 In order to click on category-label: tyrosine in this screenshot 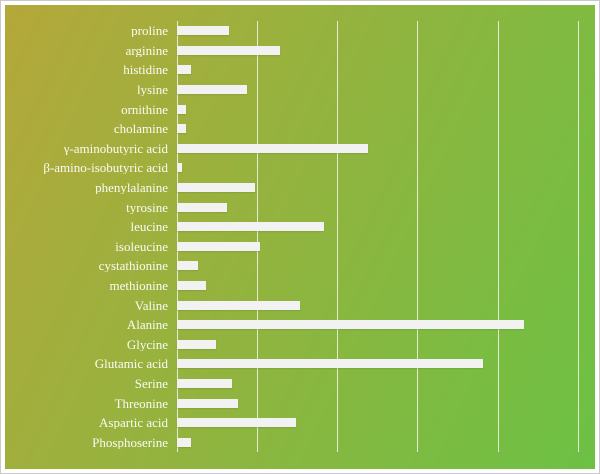, I will do `click(147, 207)`.